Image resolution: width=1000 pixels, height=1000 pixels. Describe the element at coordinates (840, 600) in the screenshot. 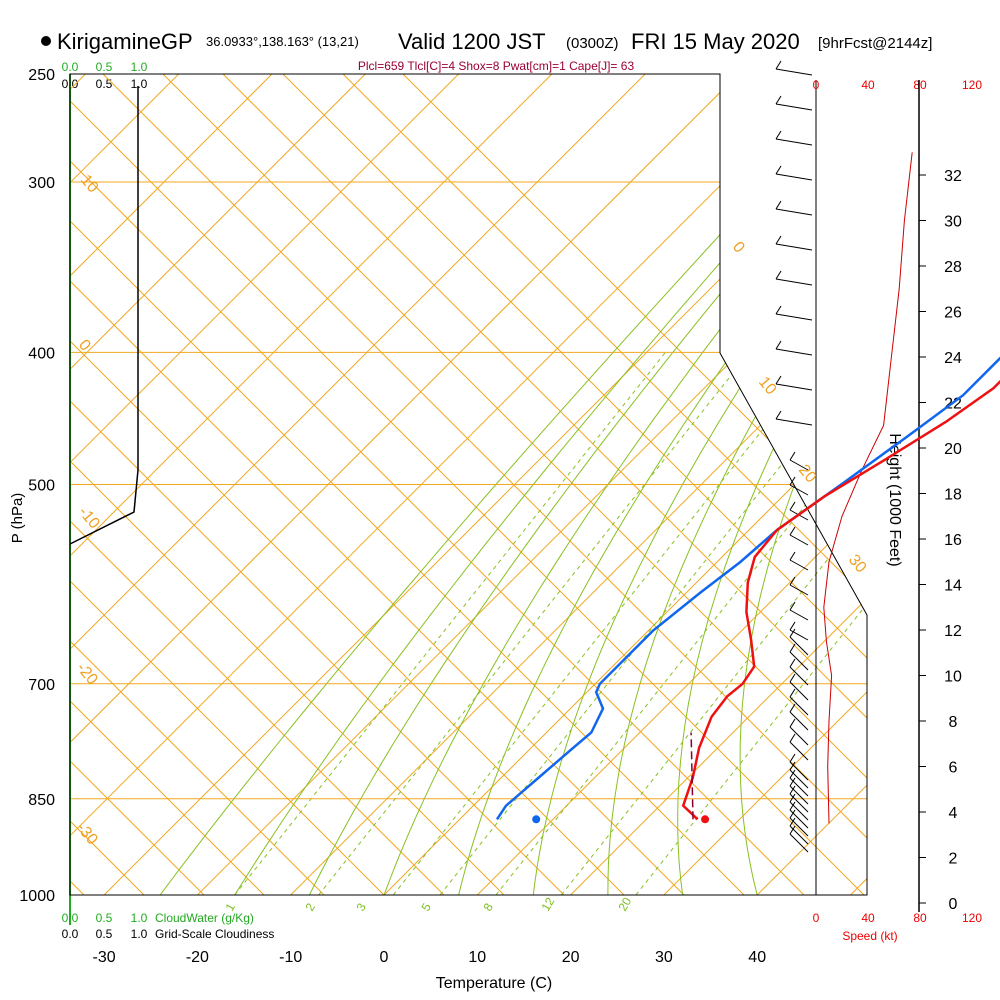

I see `temperature-line` at that location.